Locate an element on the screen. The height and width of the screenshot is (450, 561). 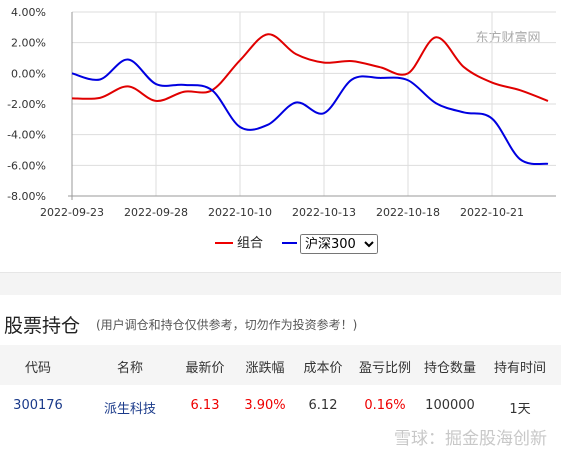
header-cell: 盈亏比例 is located at coordinates (384, 368).